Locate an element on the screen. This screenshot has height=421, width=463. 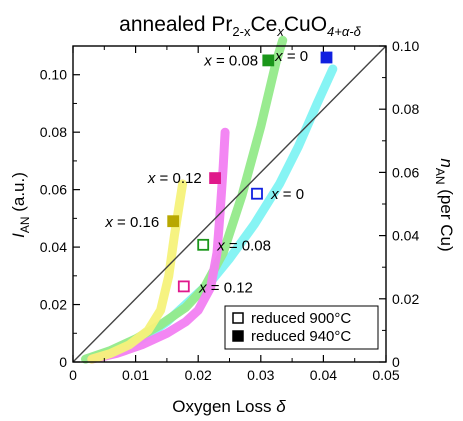
data-point-x-0-08-open is located at coordinates (203, 244).